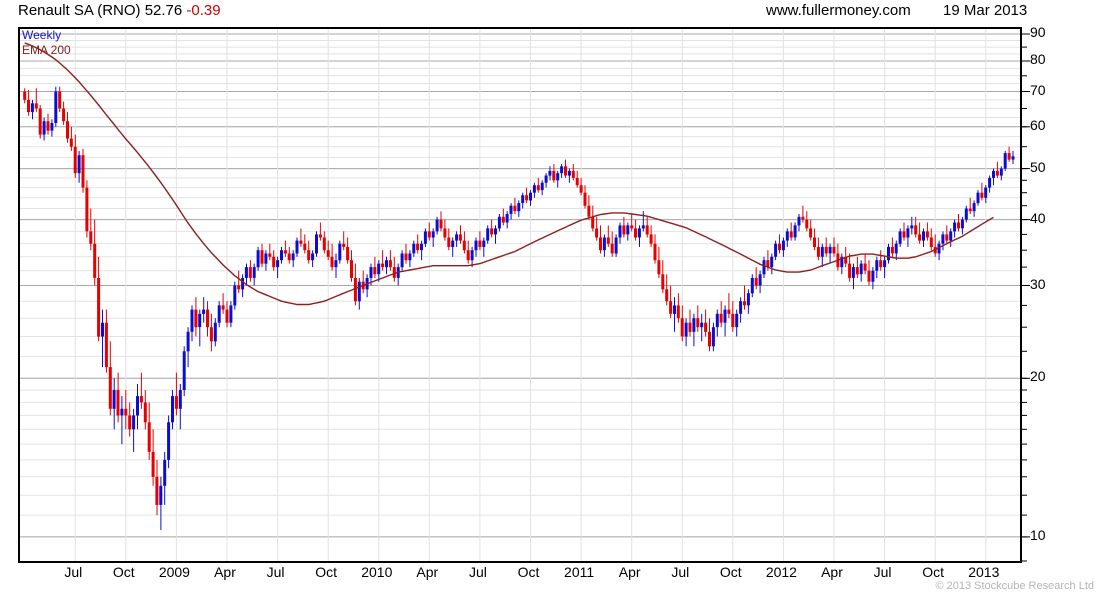 The width and height of the screenshot is (1100, 600). What do you see at coordinates (1026, 297) in the screenshot?
I see `y-axis-ticks` at bounding box center [1026, 297].